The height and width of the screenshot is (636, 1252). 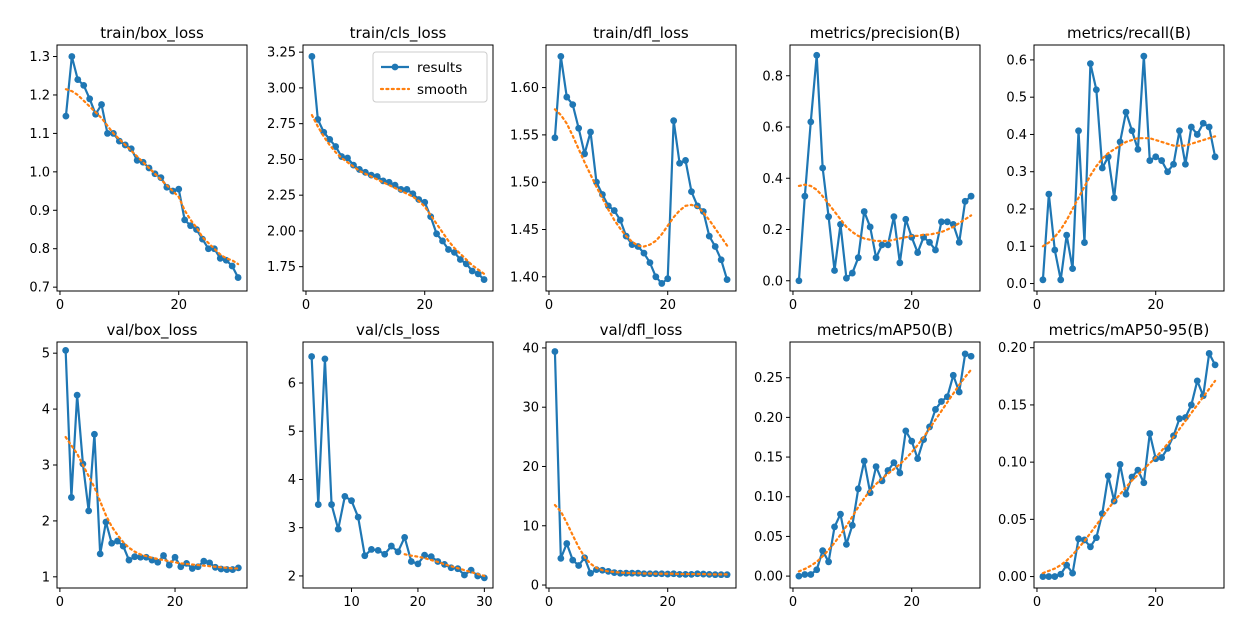 I want to click on y-tick-label: 4, so click(x=46, y=410).